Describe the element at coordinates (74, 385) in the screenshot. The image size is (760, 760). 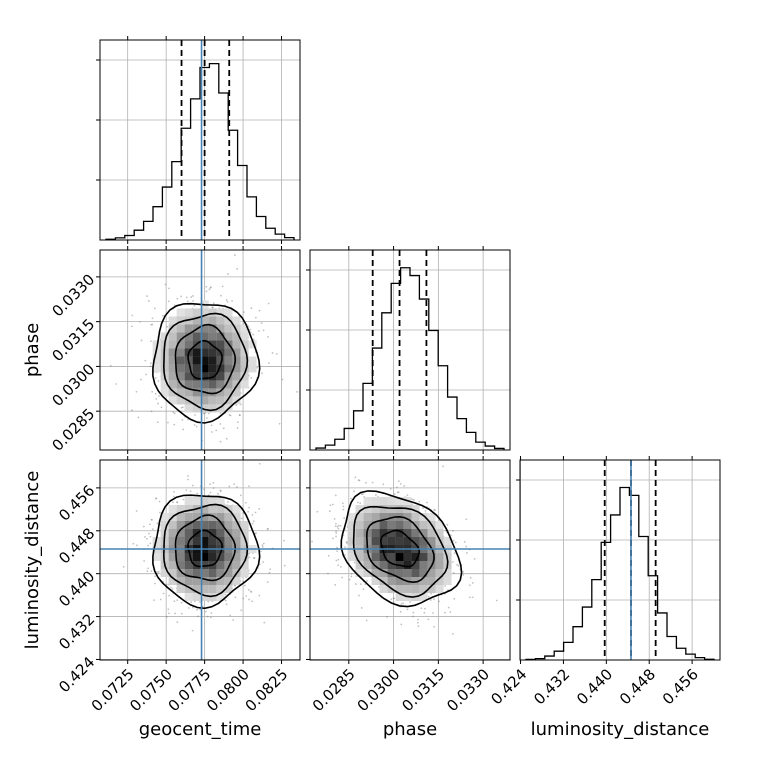
I see `y-tick-label: 0.0300` at that location.